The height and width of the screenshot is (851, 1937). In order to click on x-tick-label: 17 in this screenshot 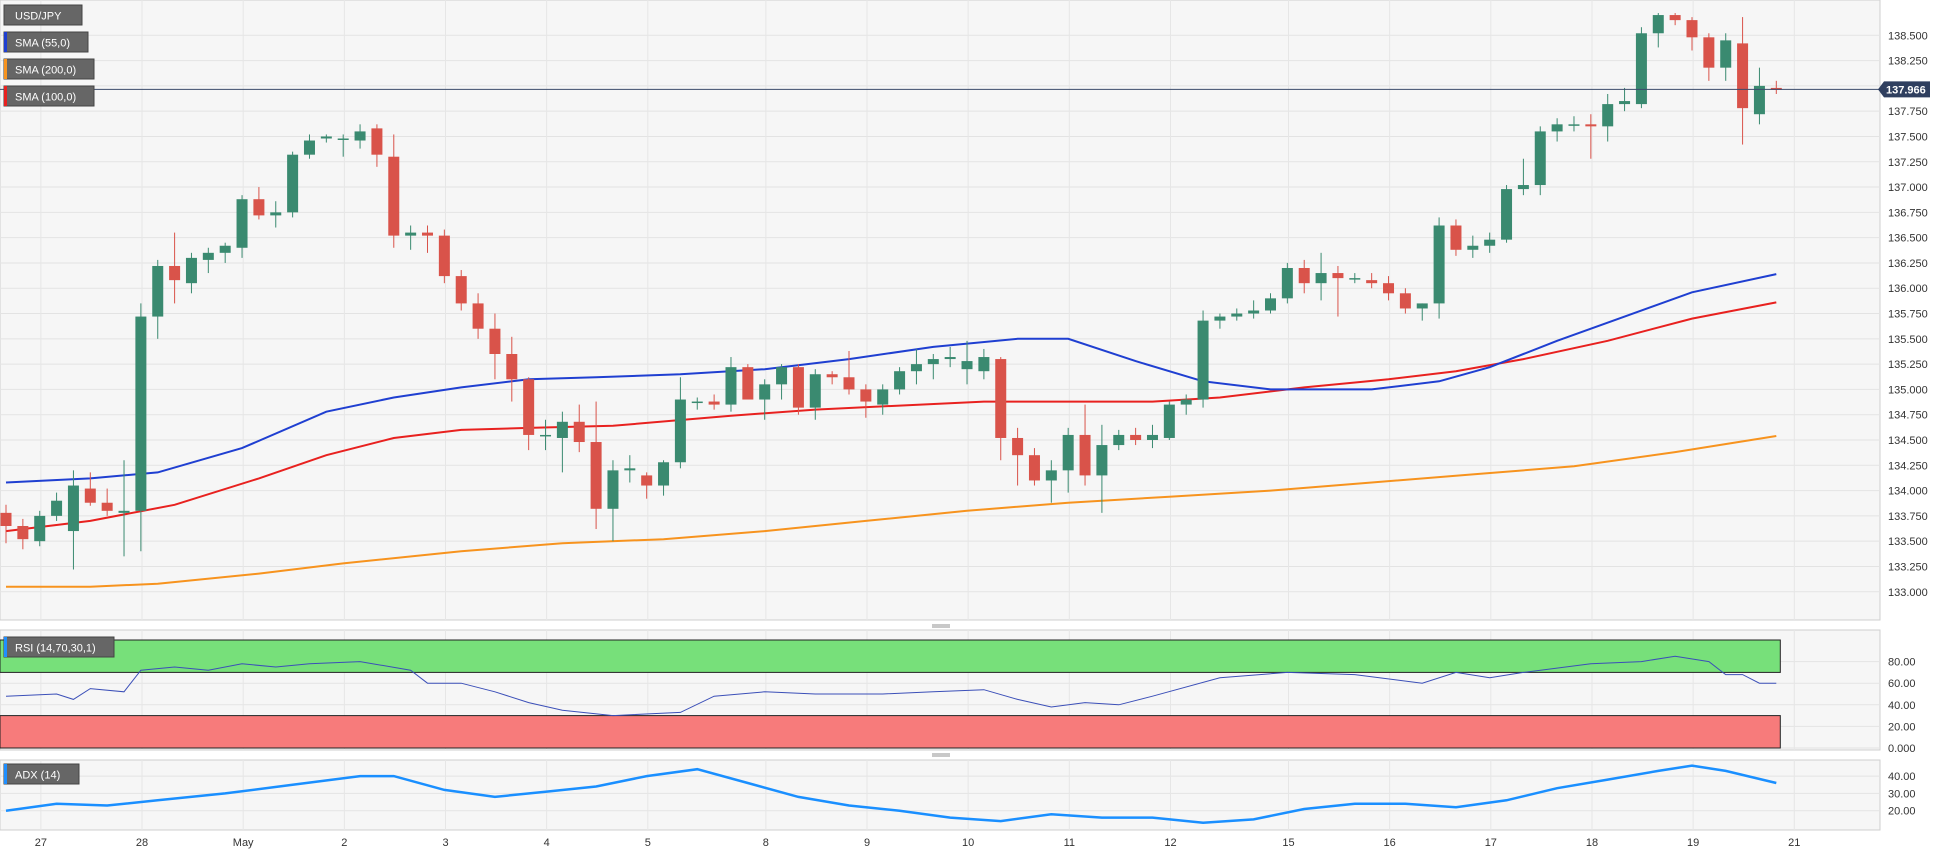, I will do `click(1491, 843)`.